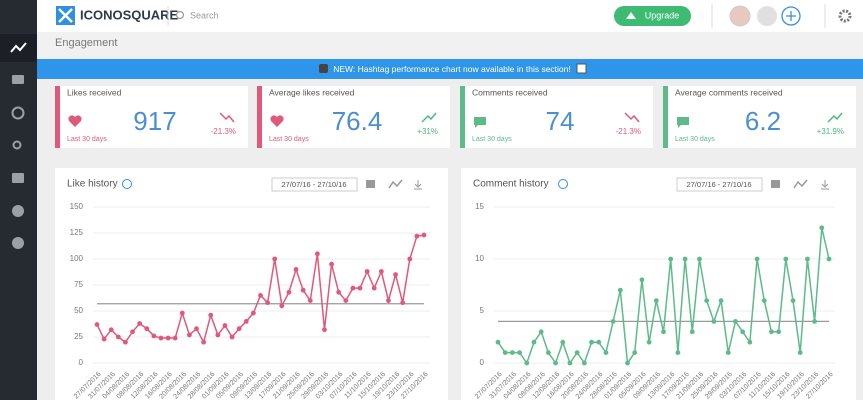 The image size is (863, 400). Describe the element at coordinates (450, 44) in the screenshot. I see `section-header` at that location.